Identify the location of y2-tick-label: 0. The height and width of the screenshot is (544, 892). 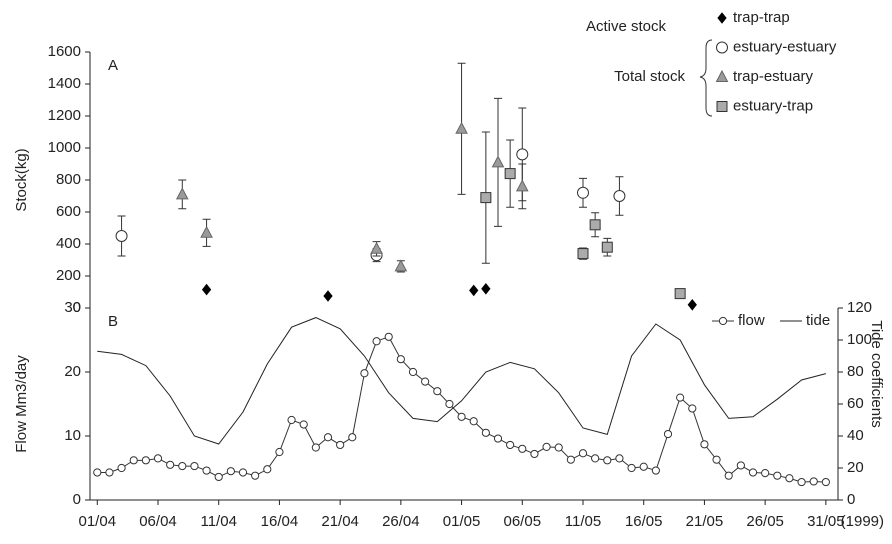
(851, 499).